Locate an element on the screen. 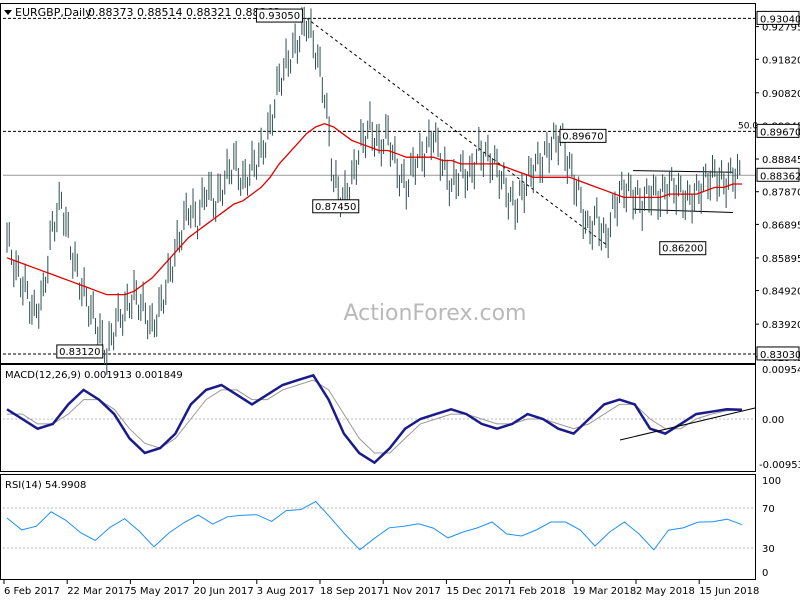 The height and width of the screenshot is (600, 800). macd-line is located at coordinates (374, 419).